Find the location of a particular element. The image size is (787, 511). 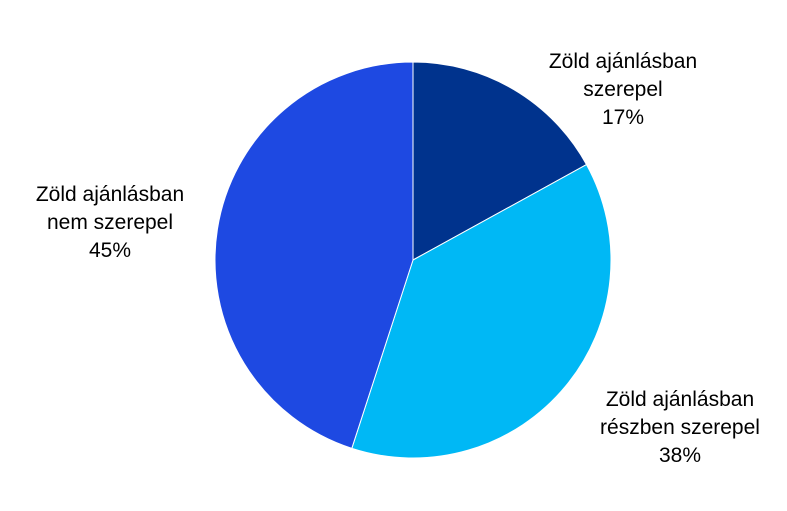

slice-label-szerepel: Zöld ajánlásban szerepel 17% is located at coordinates (623, 90).